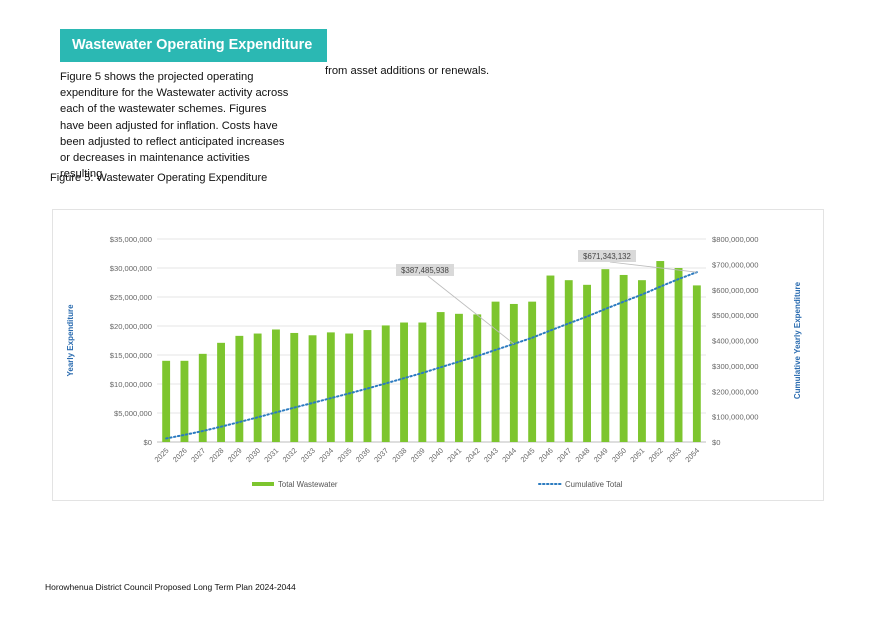 This screenshot has width=875, height=618. I want to click on y2-tick-label: $0, so click(716, 442).